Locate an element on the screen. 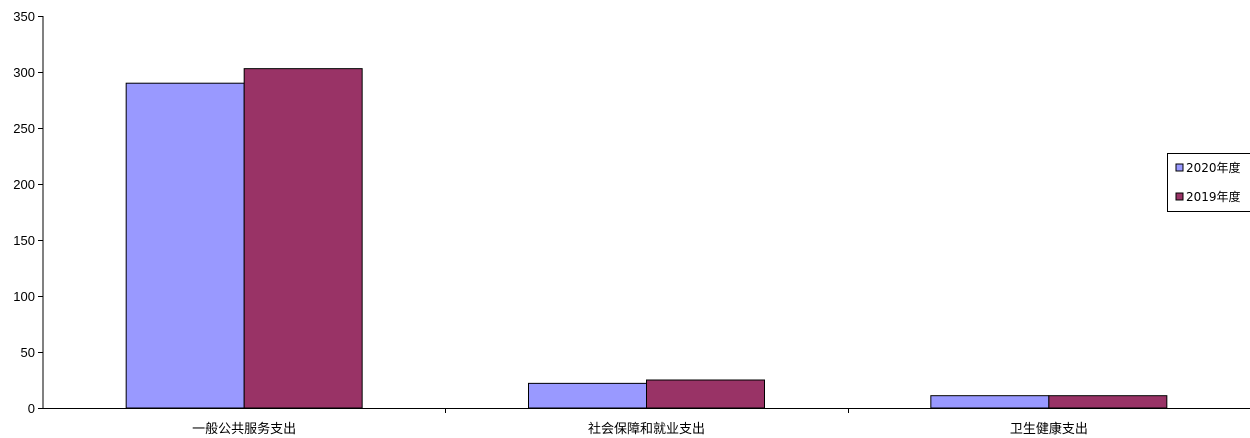  y-tick-label: 150 is located at coordinates (24, 240).